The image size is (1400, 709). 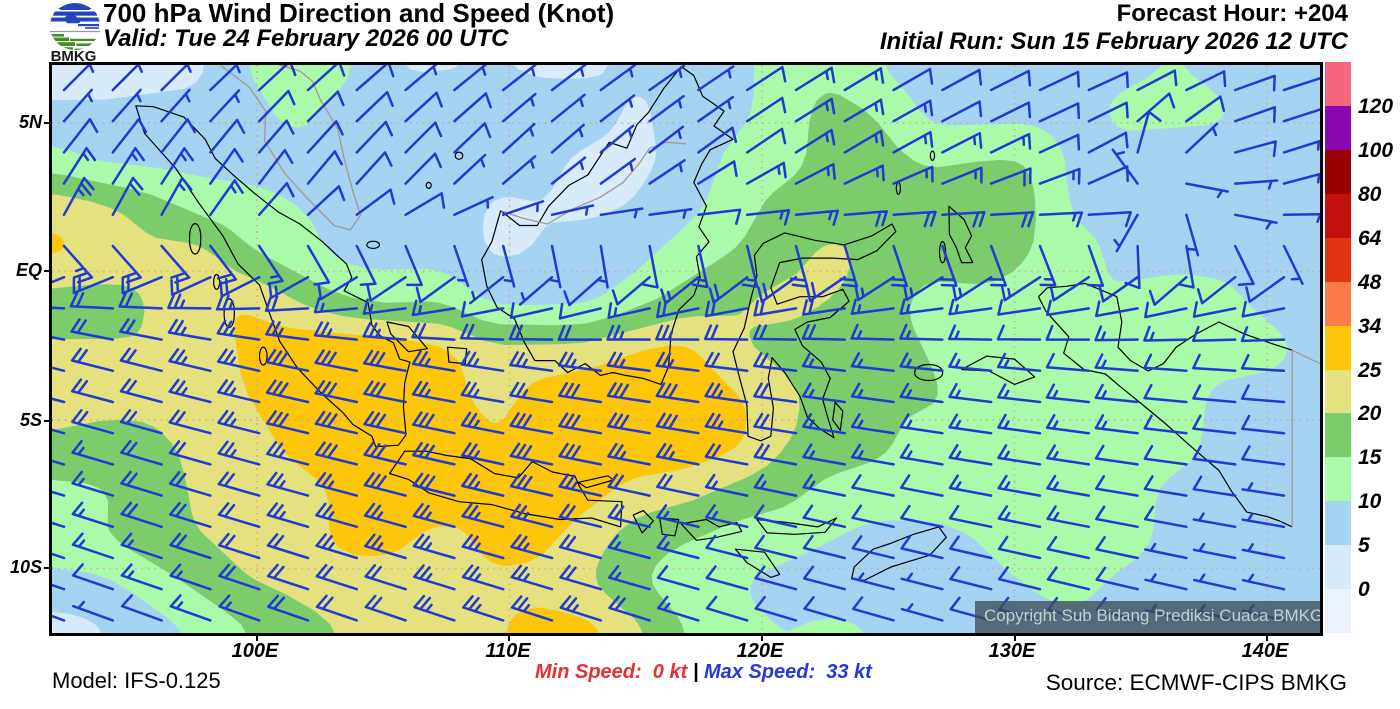 I want to click on svg-text: BMKG, so click(x=74, y=55).